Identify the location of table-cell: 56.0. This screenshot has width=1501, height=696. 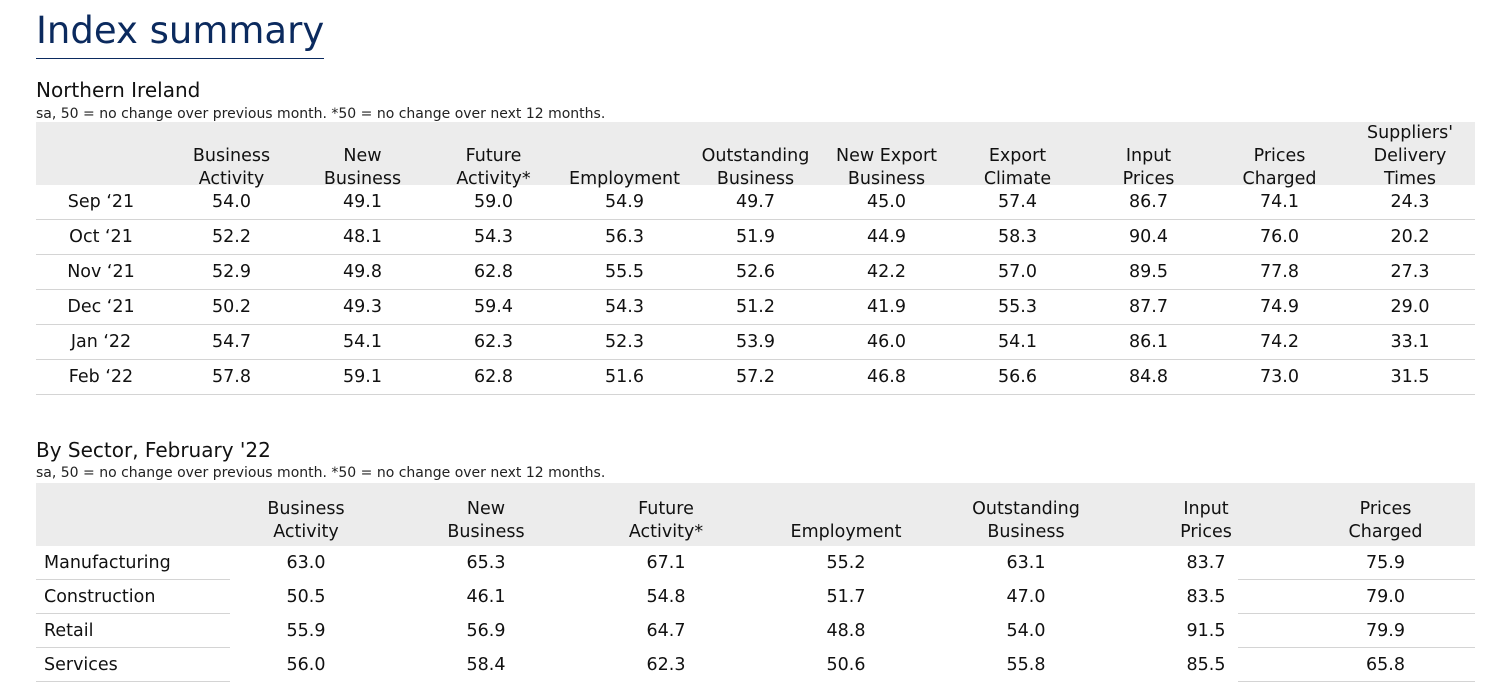
(306, 665).